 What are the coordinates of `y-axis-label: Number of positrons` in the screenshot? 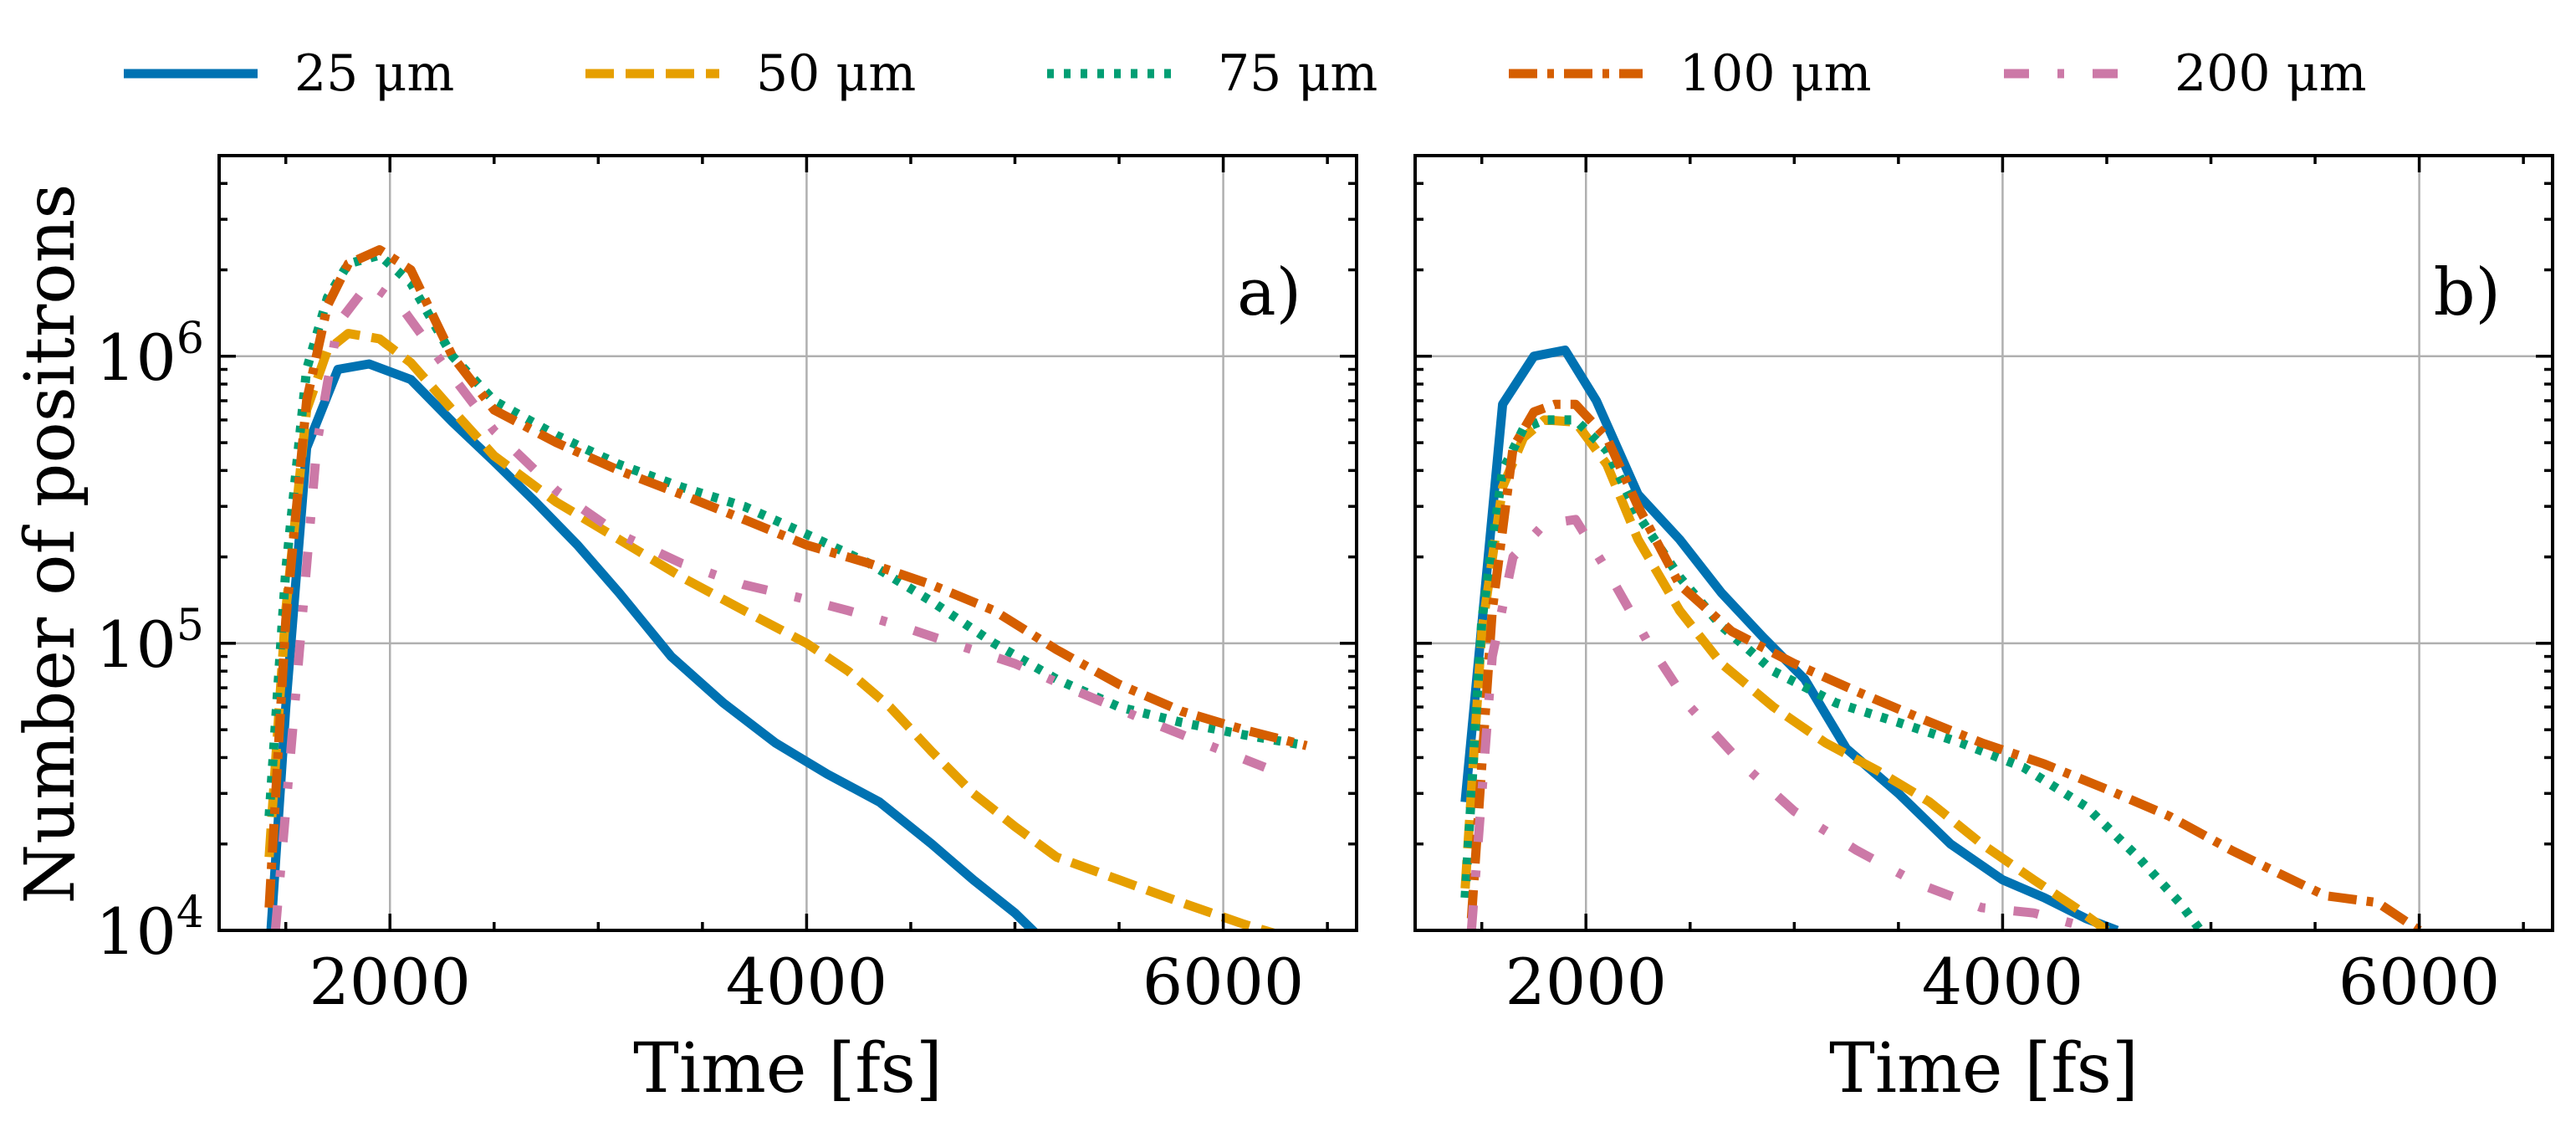 It's located at (50, 544).